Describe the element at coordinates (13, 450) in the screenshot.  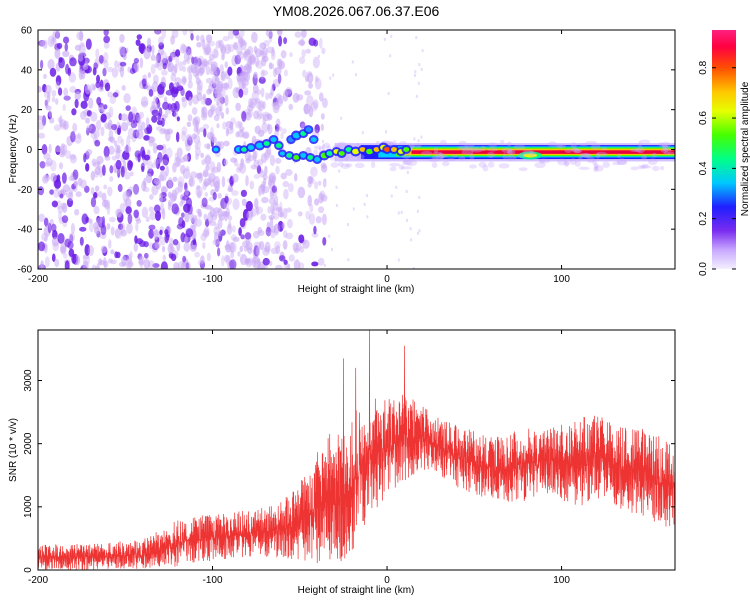
I see `snr-y-label: SNR (10 * v/v)` at that location.